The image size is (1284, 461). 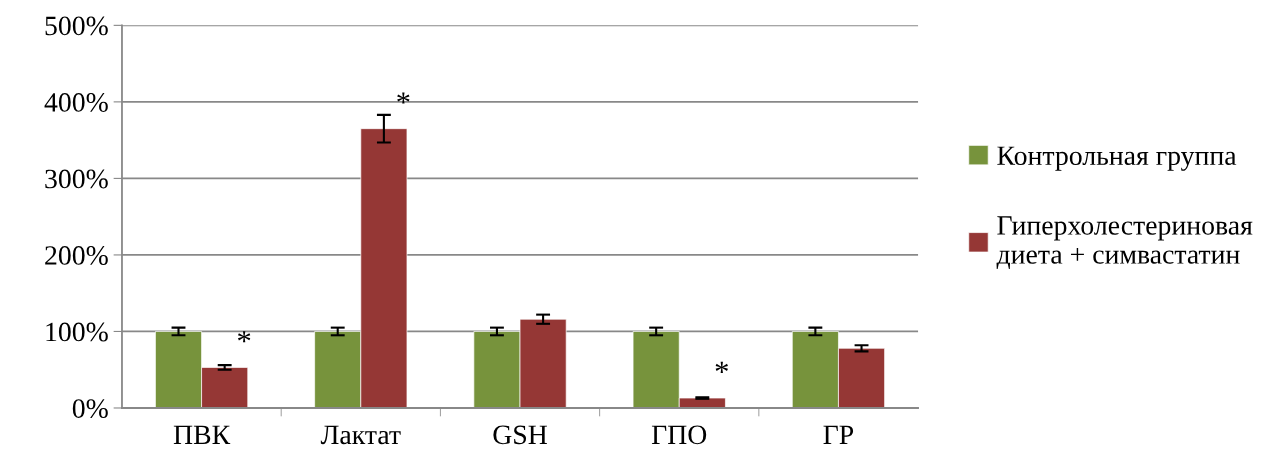 What do you see at coordinates (76, 102) in the screenshot?
I see `y-tick-label: 400%` at bounding box center [76, 102].